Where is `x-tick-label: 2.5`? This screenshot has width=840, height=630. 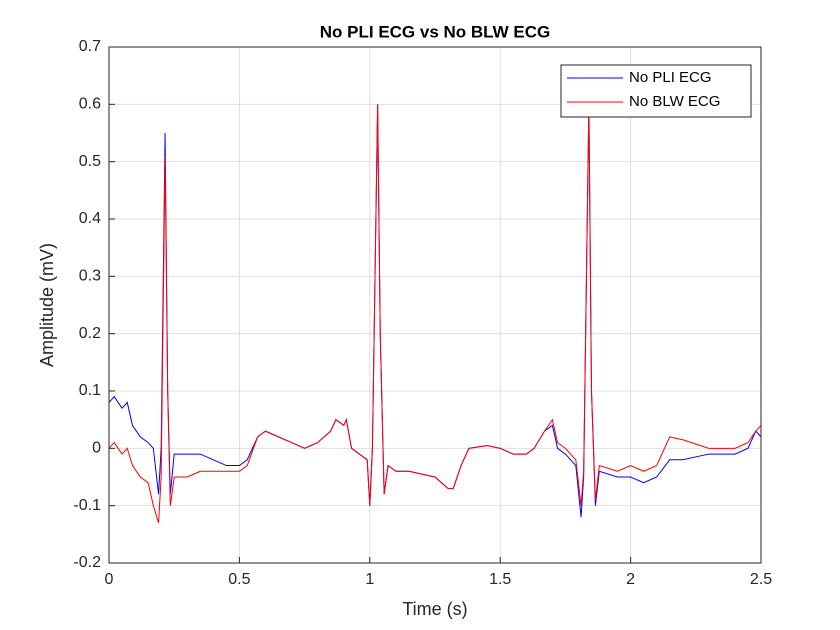
x-tick-label: 2.5 is located at coordinates (761, 579).